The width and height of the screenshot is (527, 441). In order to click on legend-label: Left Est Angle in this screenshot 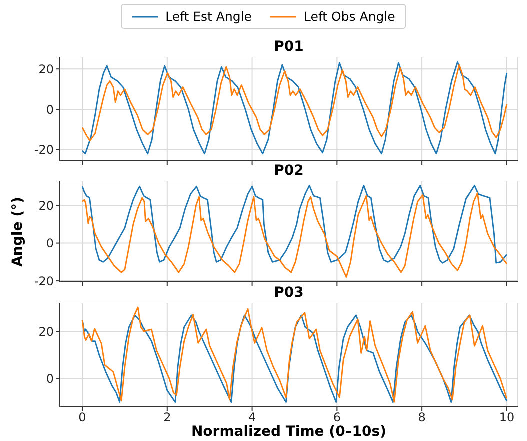, I will do `click(209, 16)`.